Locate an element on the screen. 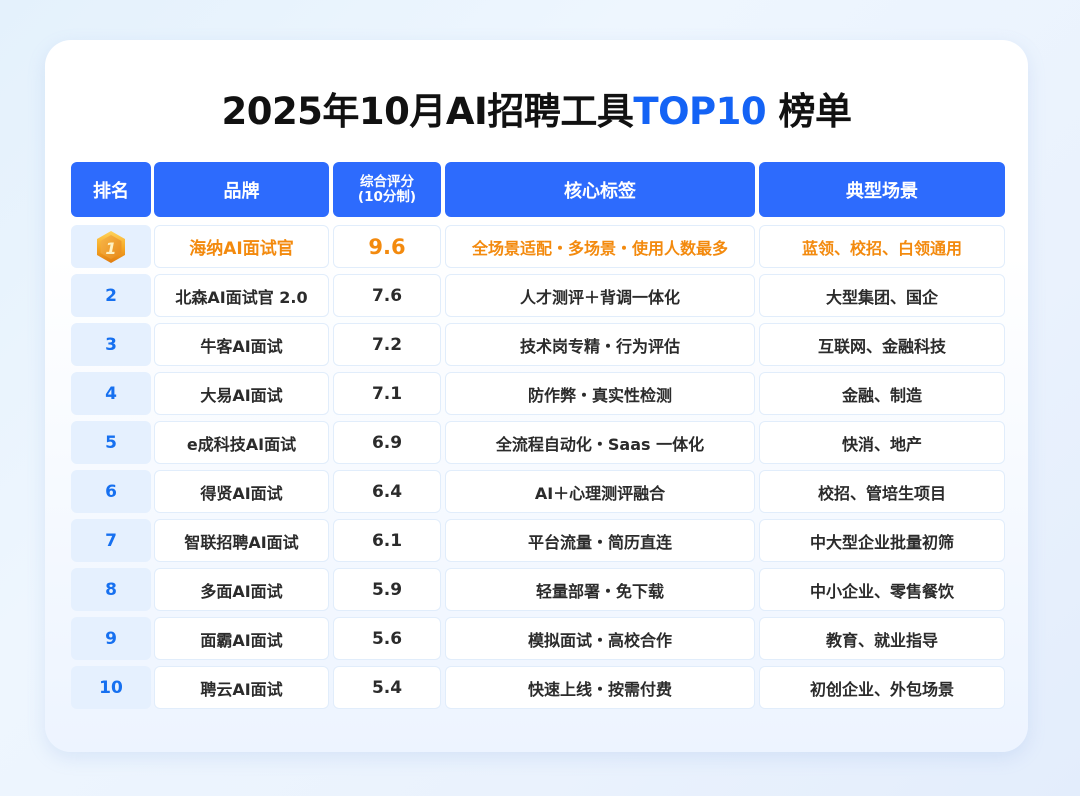 Image resolution: width=1080 pixels, height=796 pixels. tags-cell: 全场景适配・多场景・使用人数最多 is located at coordinates (600, 246).